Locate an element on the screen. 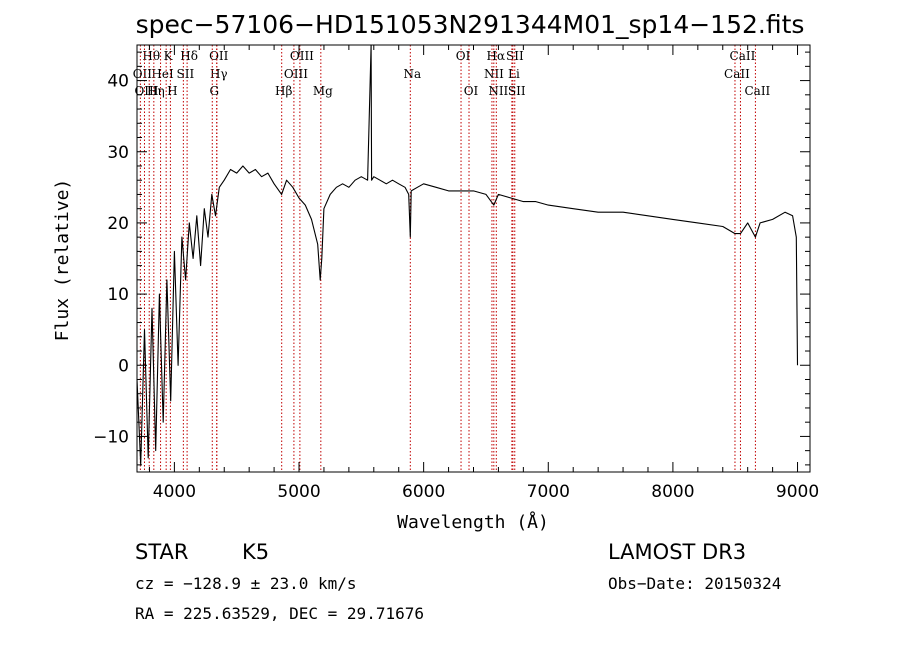 This screenshot has height=649, width=900. marker-label: Na is located at coordinates (412, 74).